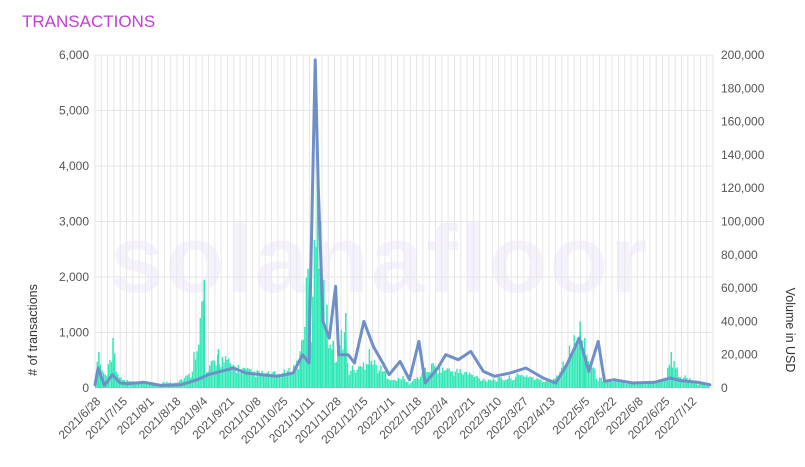  Describe the element at coordinates (85, 388) in the screenshot. I see `y-tick-label: 0` at that location.